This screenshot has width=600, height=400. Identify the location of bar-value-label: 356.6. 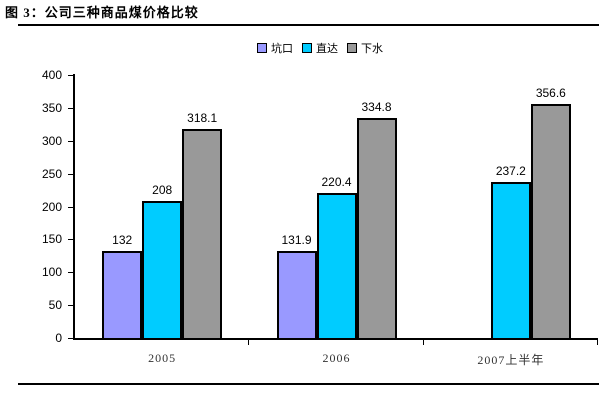
(550, 92).